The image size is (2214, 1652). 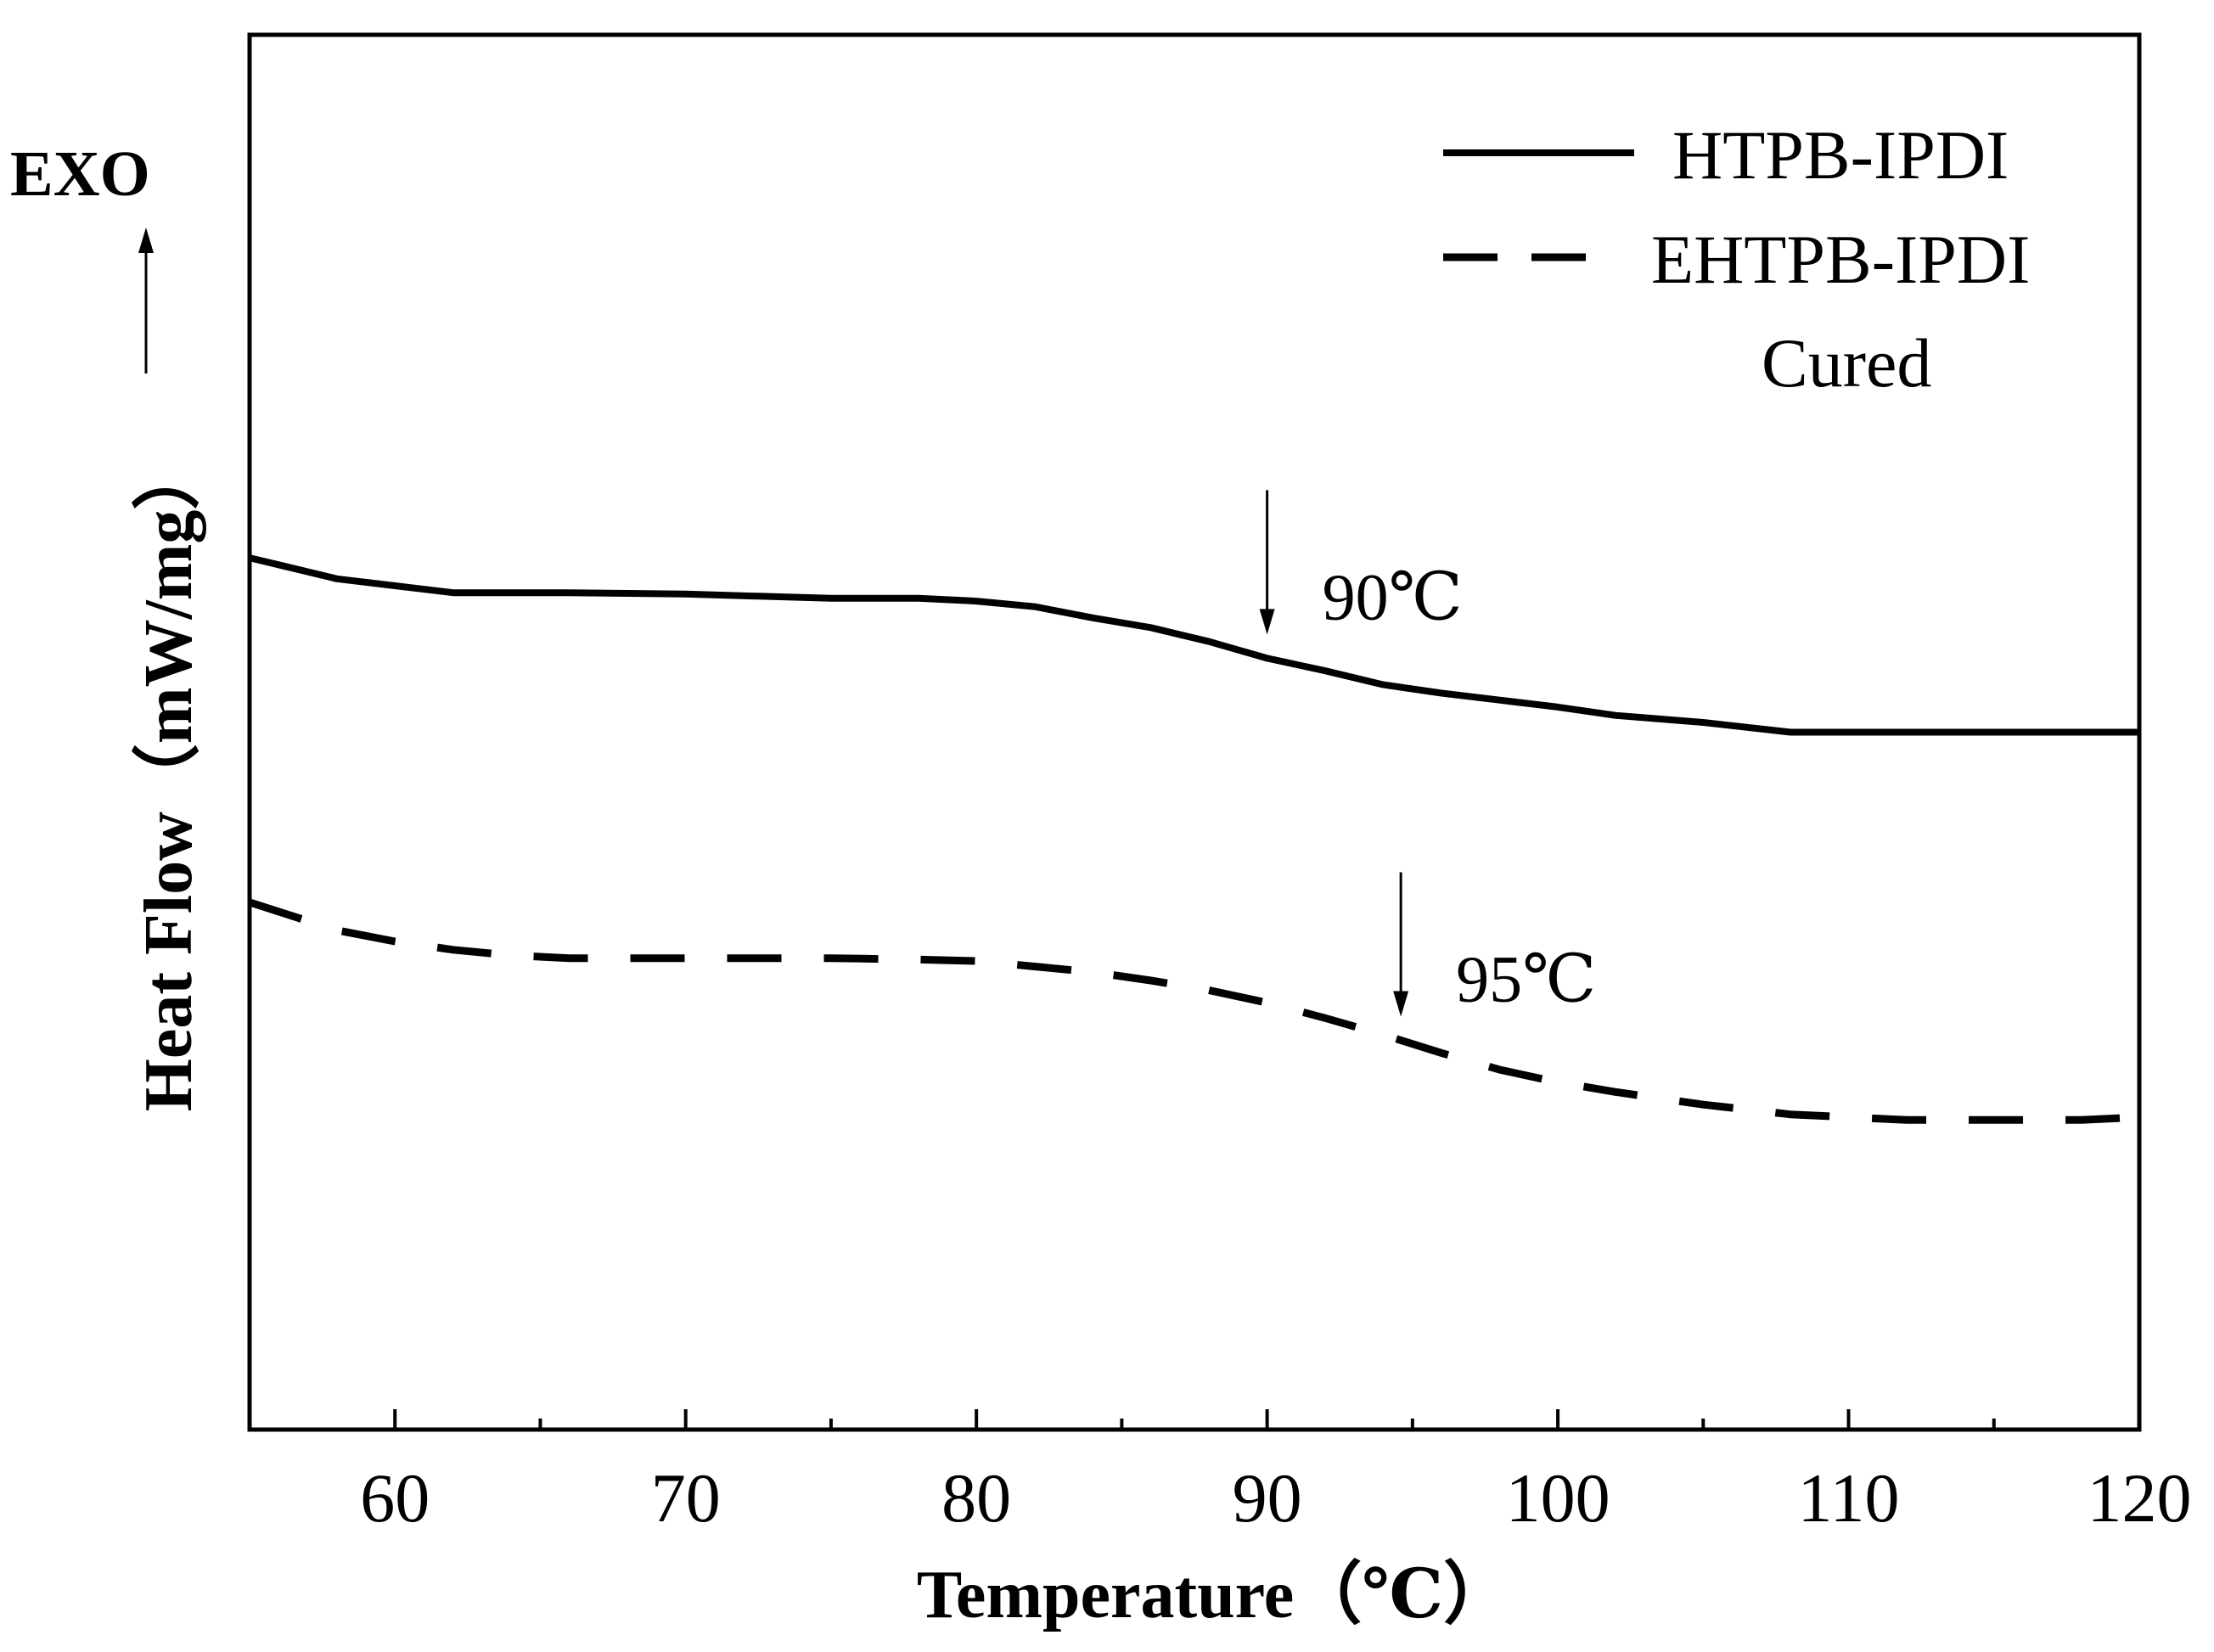 I want to click on series-line-htpb-ipdi, so click(x=1194, y=645).